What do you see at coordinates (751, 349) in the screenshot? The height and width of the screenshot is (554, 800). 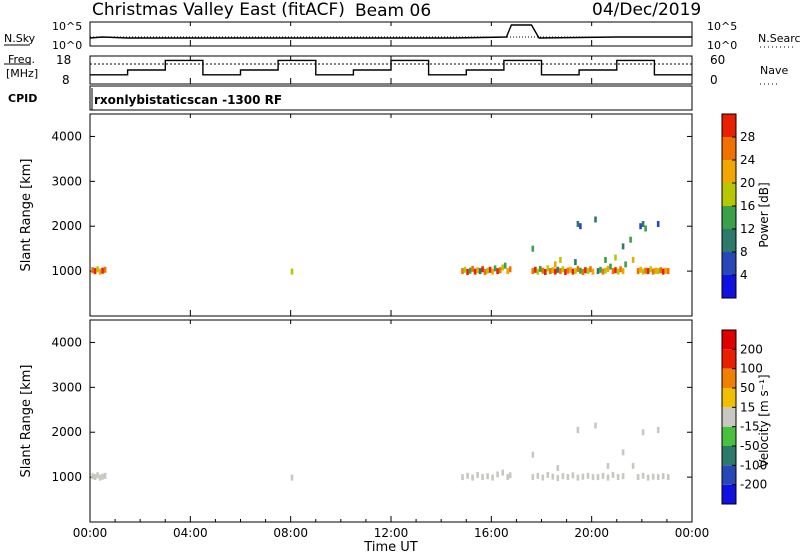 I see `velocity-colorbar-tick-0: 200` at bounding box center [751, 349].